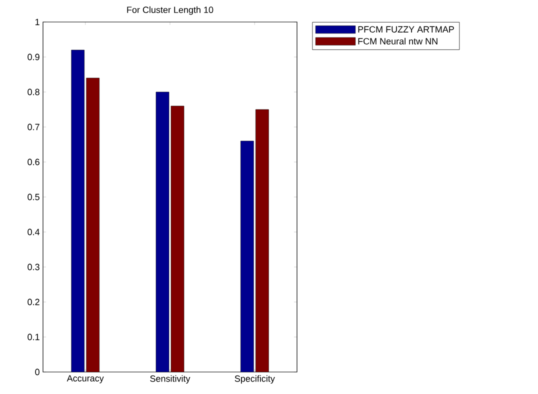 The width and height of the screenshot is (538, 394). Describe the element at coordinates (398, 41) in the screenshot. I see `legend-label: FCM Neural ntw NN` at that location.